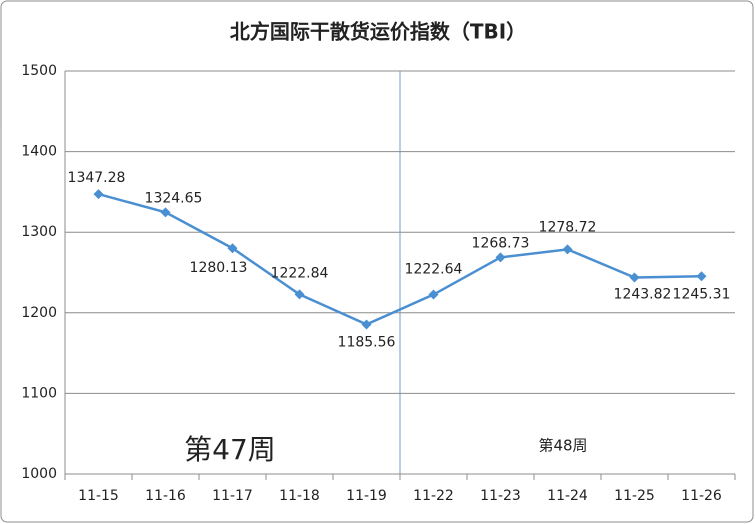 This screenshot has width=755, height=524. I want to click on data-label: 1243.82, so click(643, 294).